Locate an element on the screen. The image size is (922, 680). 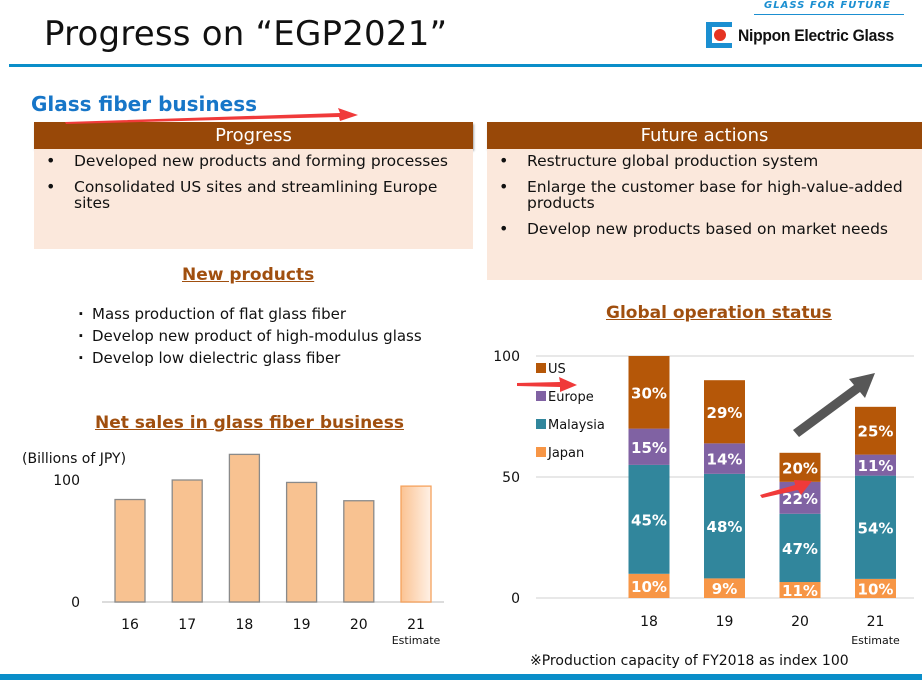
legend-swatch-japan is located at coordinates (541, 452).